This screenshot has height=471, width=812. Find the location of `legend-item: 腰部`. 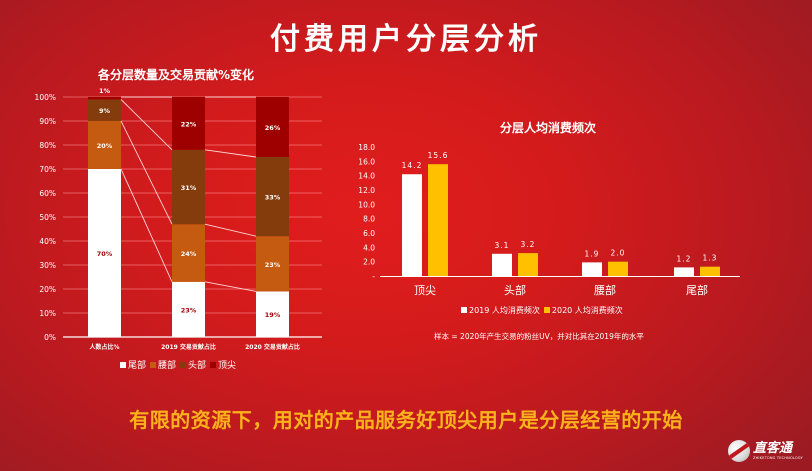

legend-item: 腰部 is located at coordinates (163, 364).